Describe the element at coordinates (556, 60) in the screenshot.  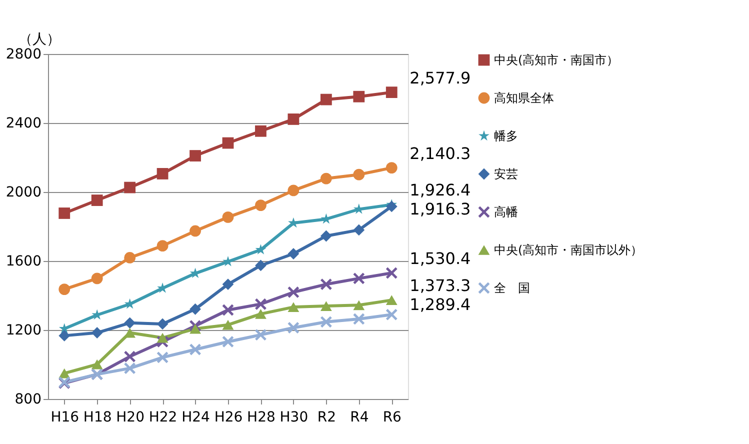
I see `legend-label: 中央(高知市・南国市）` at that location.